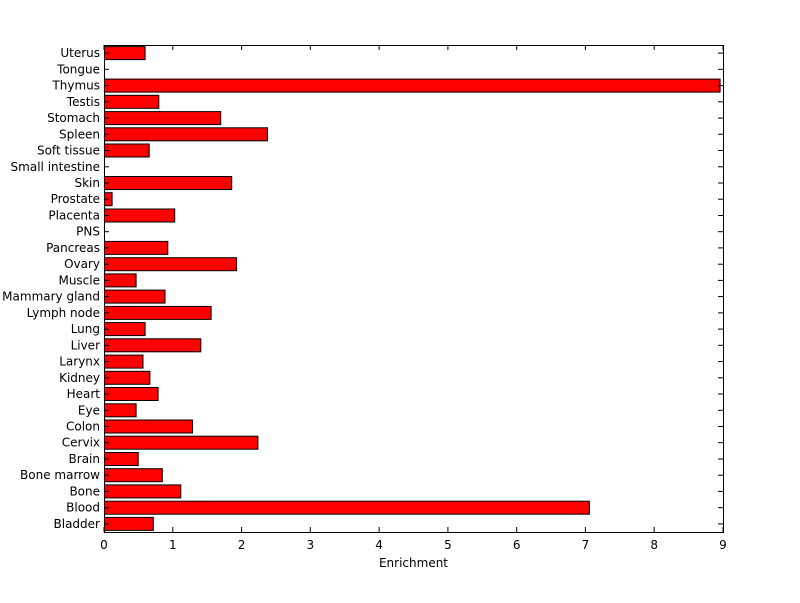 This screenshot has width=800, height=603. What do you see at coordinates (68, 151) in the screenshot?
I see `y-tick-label: Soft tissue` at bounding box center [68, 151].